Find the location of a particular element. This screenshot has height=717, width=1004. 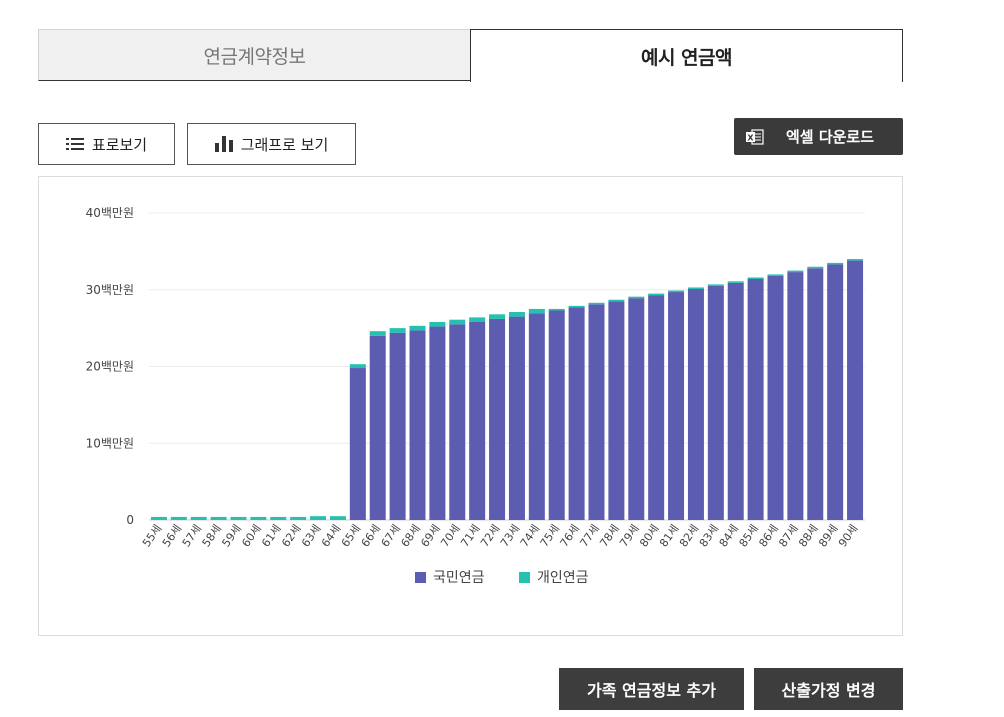

x-tick-label: 67세 is located at coordinates (391, 535).